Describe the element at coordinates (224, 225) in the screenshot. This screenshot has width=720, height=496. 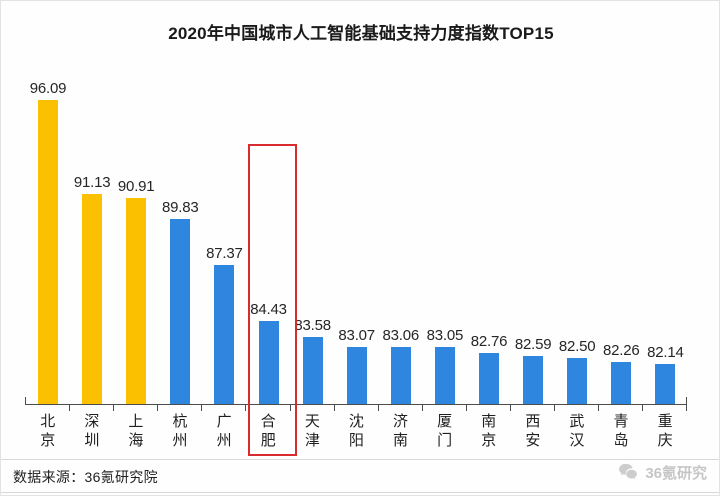
I see `bar-column: 87.37` at that location.